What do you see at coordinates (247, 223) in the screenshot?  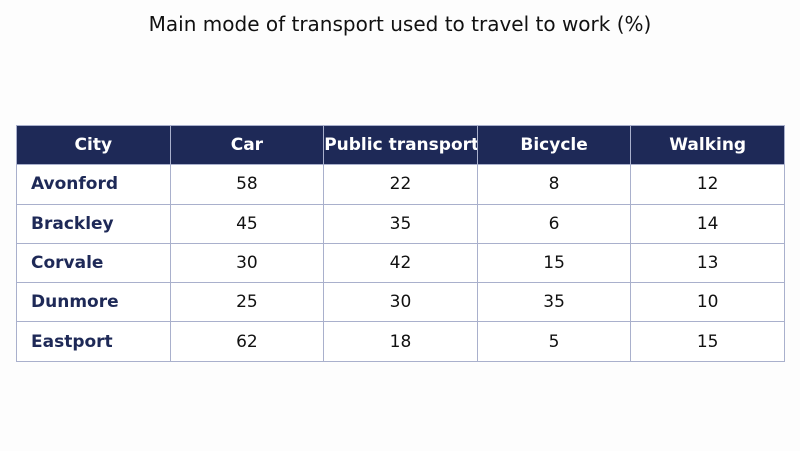 I see `table-cell: 45` at bounding box center [247, 223].